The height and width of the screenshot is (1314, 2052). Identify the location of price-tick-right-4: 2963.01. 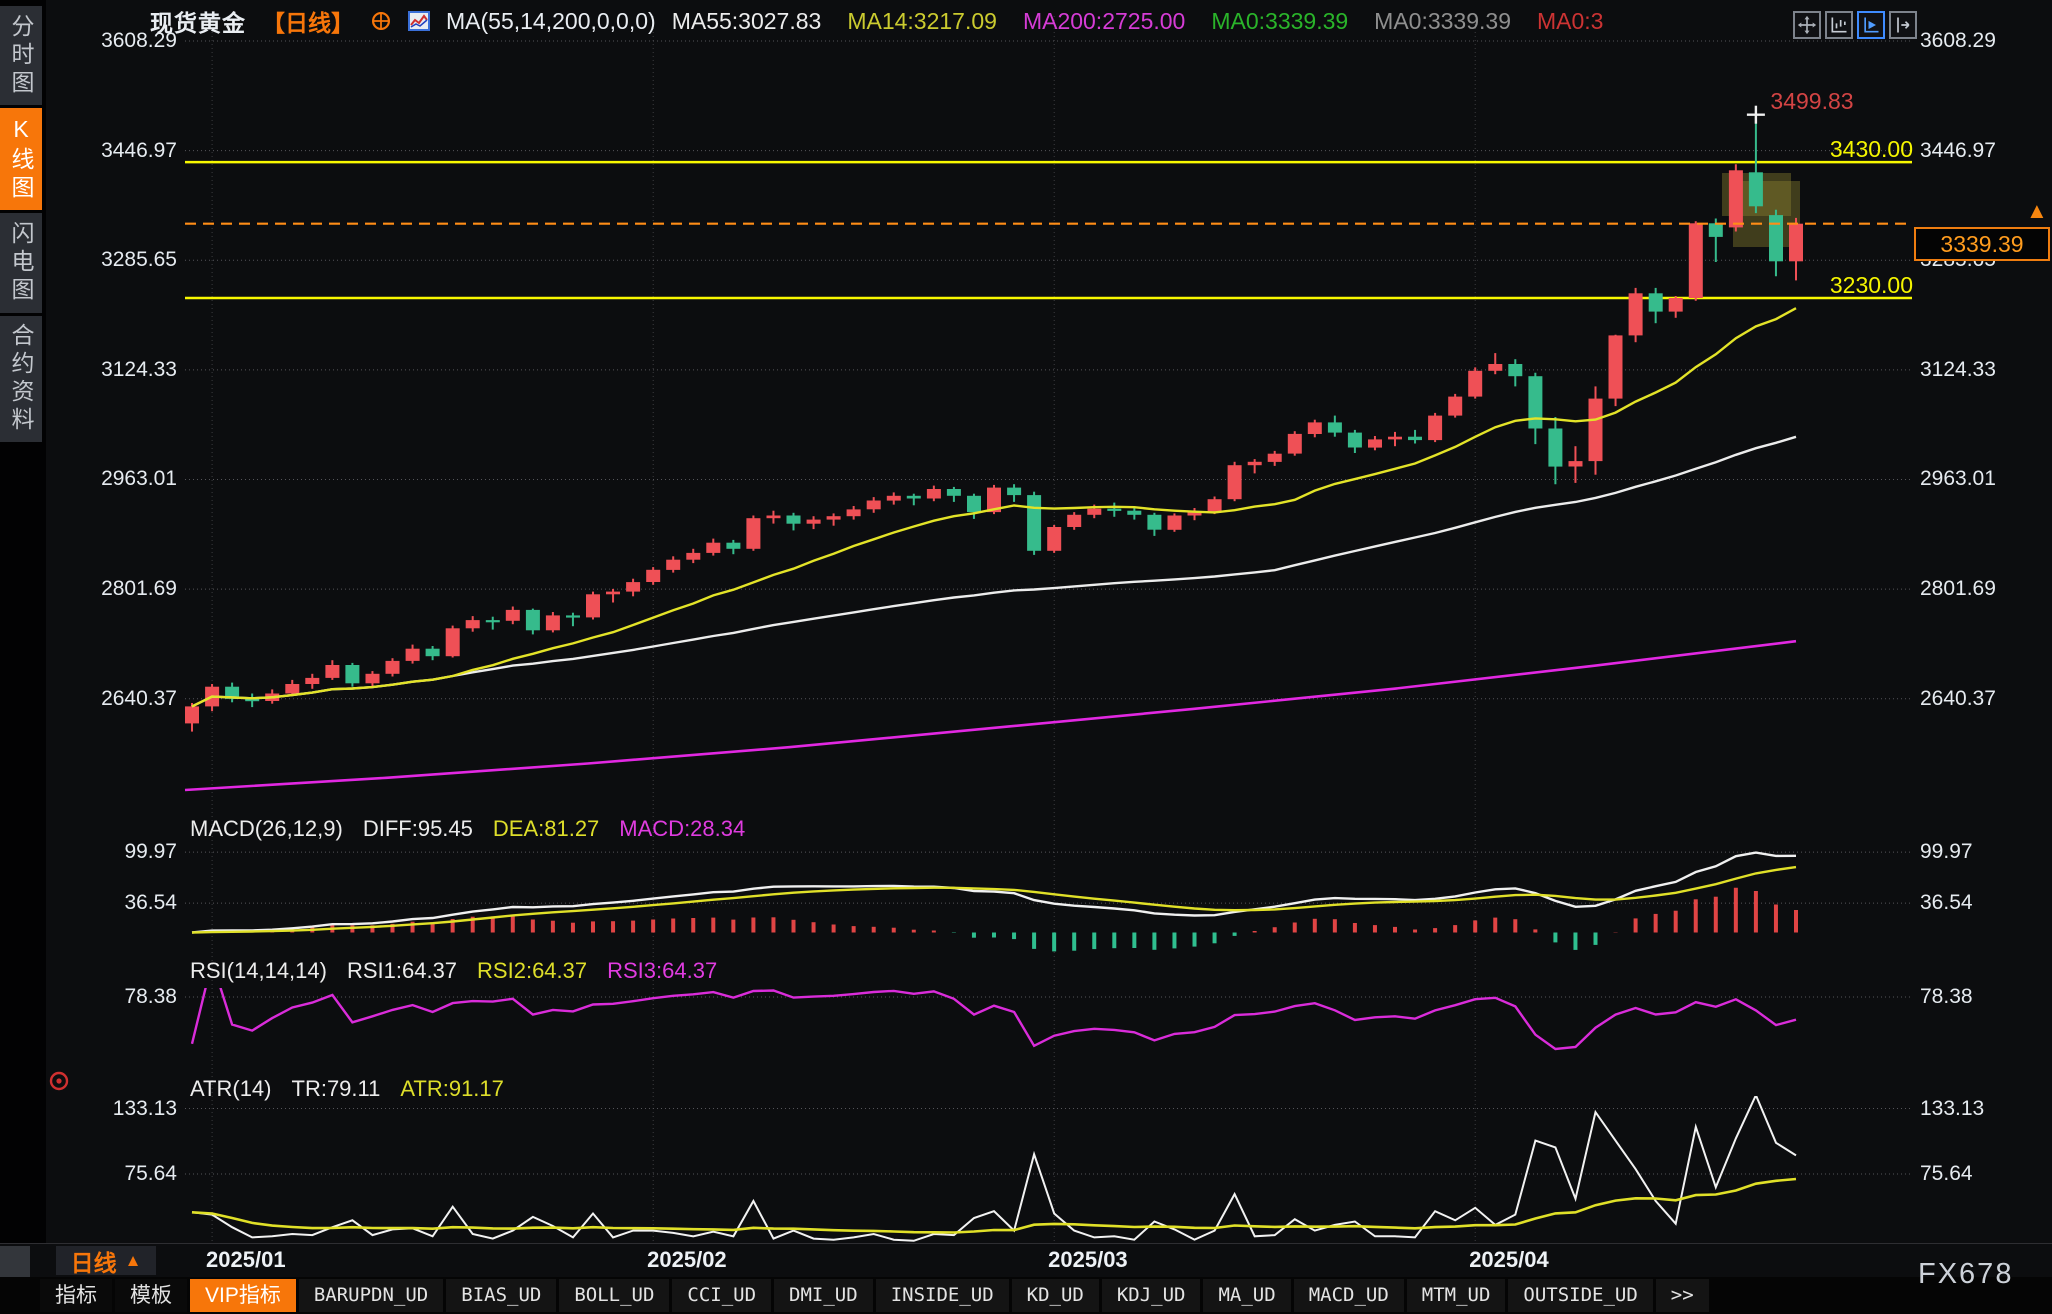
(1958, 479).